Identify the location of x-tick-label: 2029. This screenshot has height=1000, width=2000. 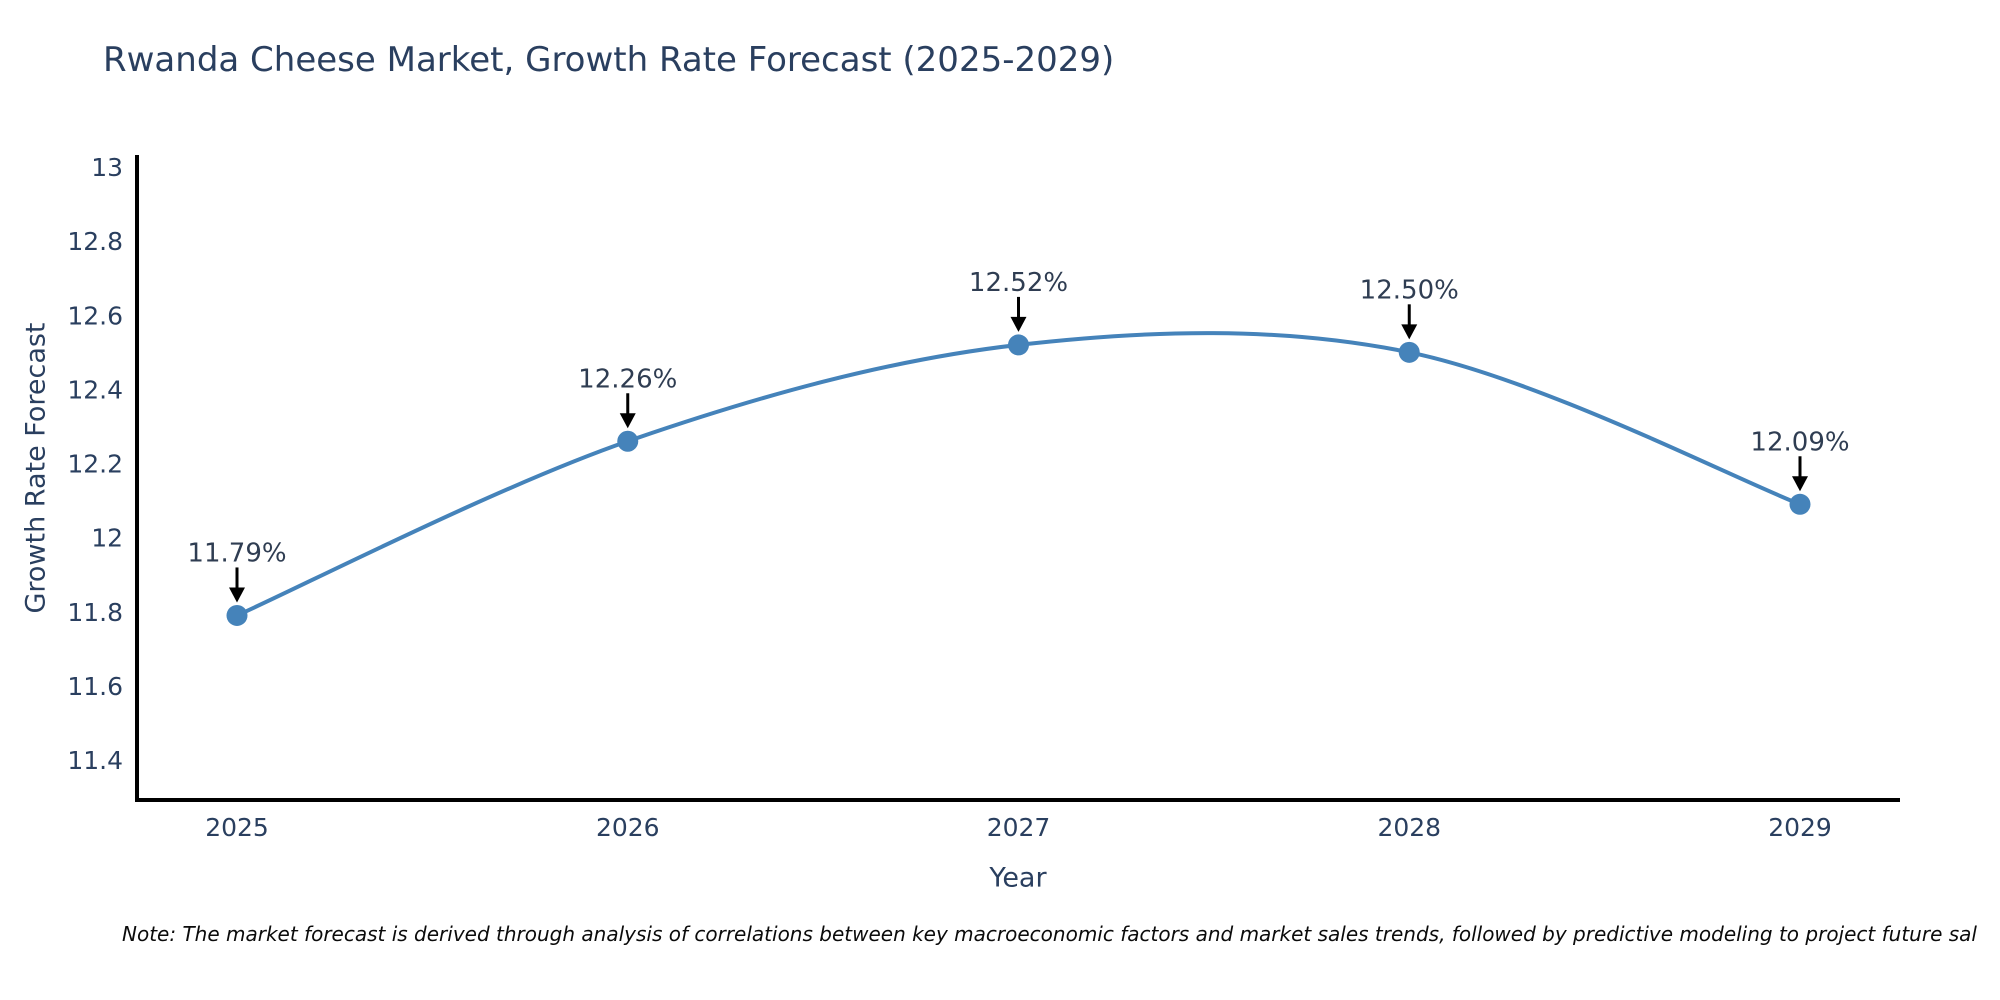
(1800, 827).